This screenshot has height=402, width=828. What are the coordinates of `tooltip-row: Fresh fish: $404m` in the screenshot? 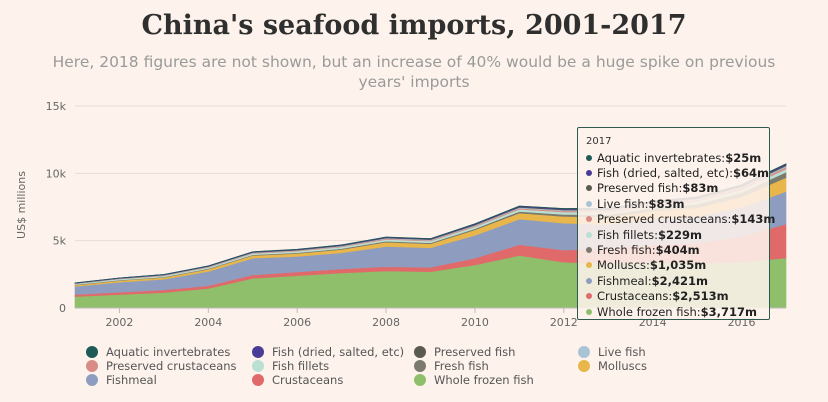 It's located at (673, 249).